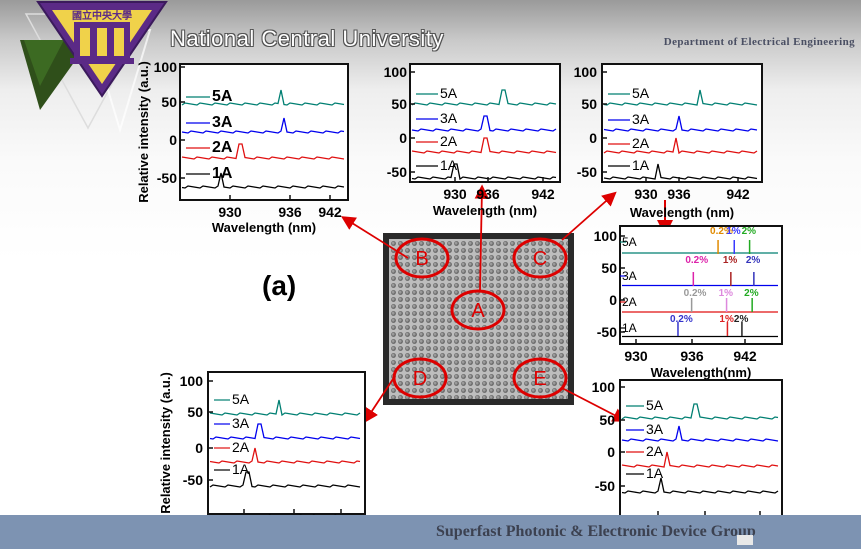  What do you see at coordinates (759, 42) in the screenshot?
I see `department-name: Department of Electrical Engineering` at bounding box center [759, 42].